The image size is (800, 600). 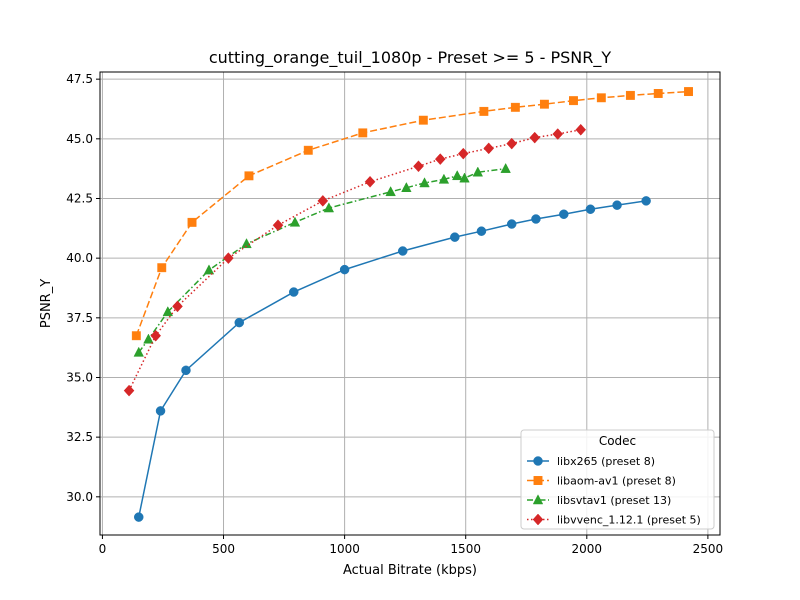 What do you see at coordinates (79, 258) in the screenshot?
I see `y-tick-label: 40.0` at bounding box center [79, 258].